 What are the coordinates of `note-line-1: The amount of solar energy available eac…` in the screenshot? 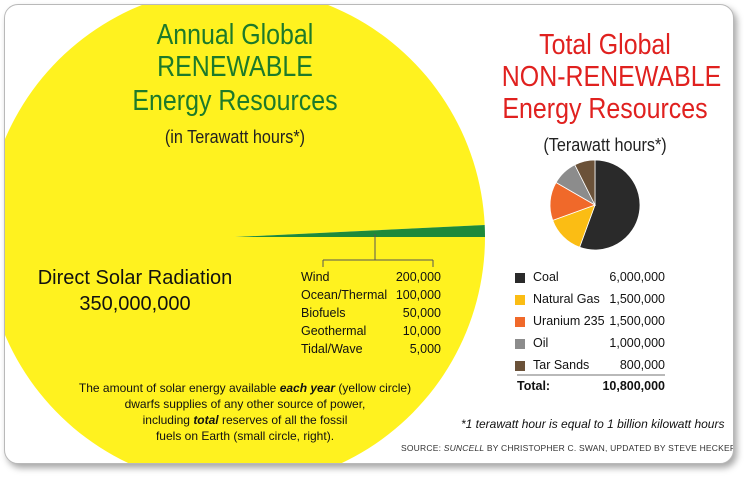 It's located at (245, 388).